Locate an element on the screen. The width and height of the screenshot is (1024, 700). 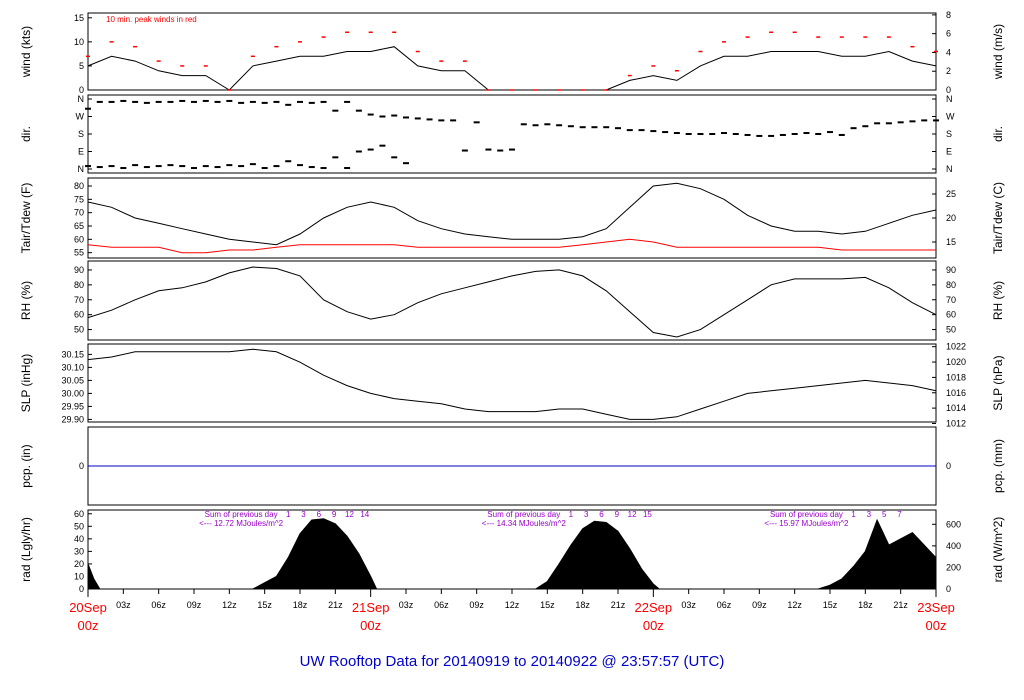
ytick-label: 30.10 is located at coordinates (72, 367).